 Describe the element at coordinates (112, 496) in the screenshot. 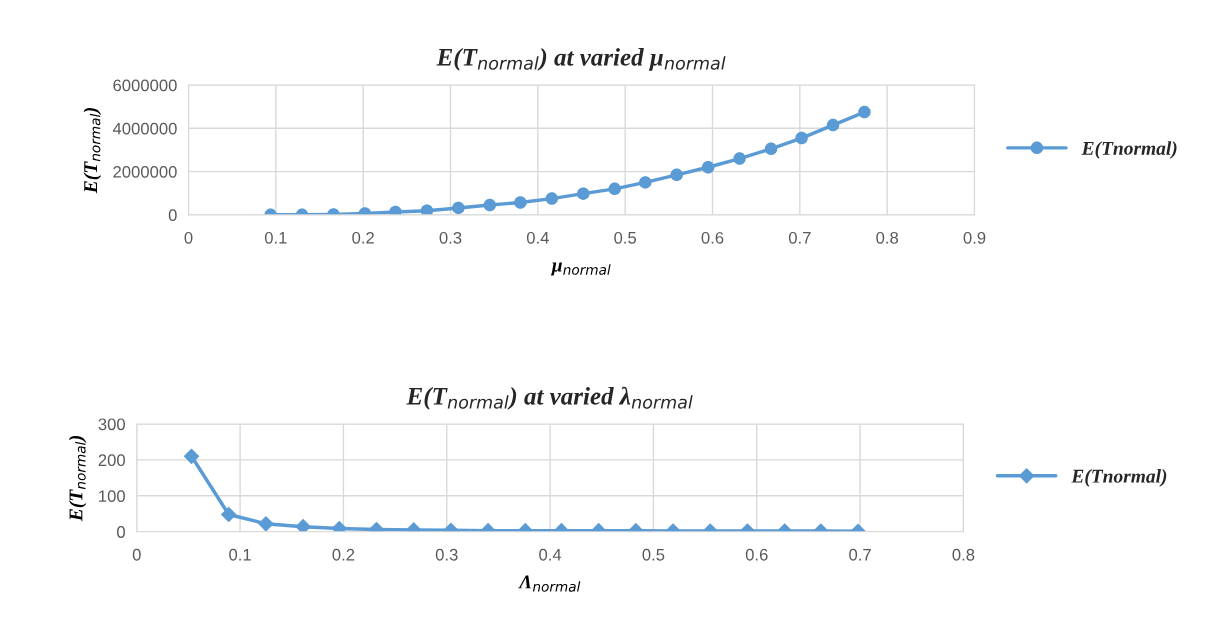

I see `y-tick-label: 100` at that location.